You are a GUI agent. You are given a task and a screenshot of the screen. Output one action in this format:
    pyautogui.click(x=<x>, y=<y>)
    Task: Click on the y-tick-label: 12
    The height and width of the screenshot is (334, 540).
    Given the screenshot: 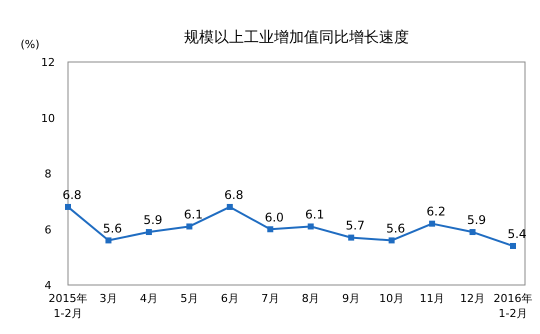 What is the action you would take?
    pyautogui.click(x=48, y=62)
    